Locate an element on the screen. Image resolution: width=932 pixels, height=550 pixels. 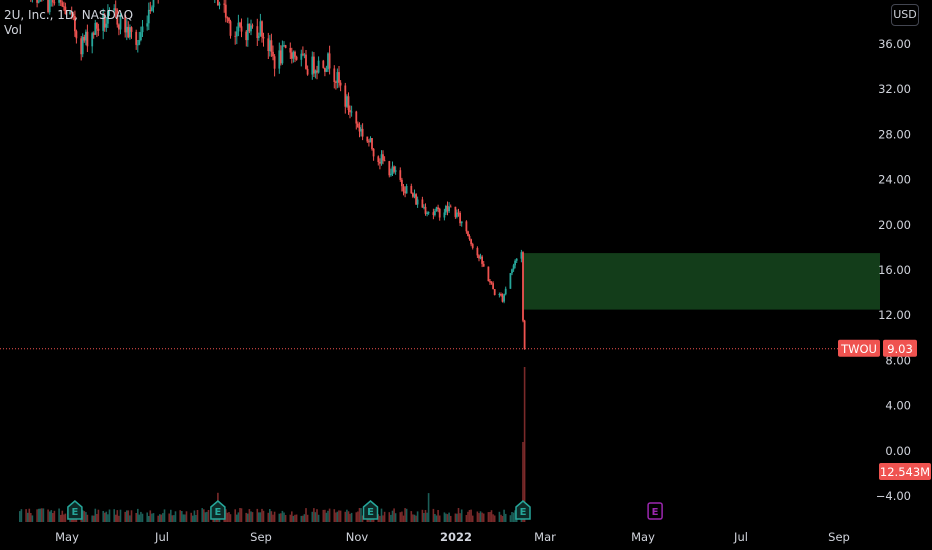
earnings-marker-label: E is located at coordinates (655, 512).